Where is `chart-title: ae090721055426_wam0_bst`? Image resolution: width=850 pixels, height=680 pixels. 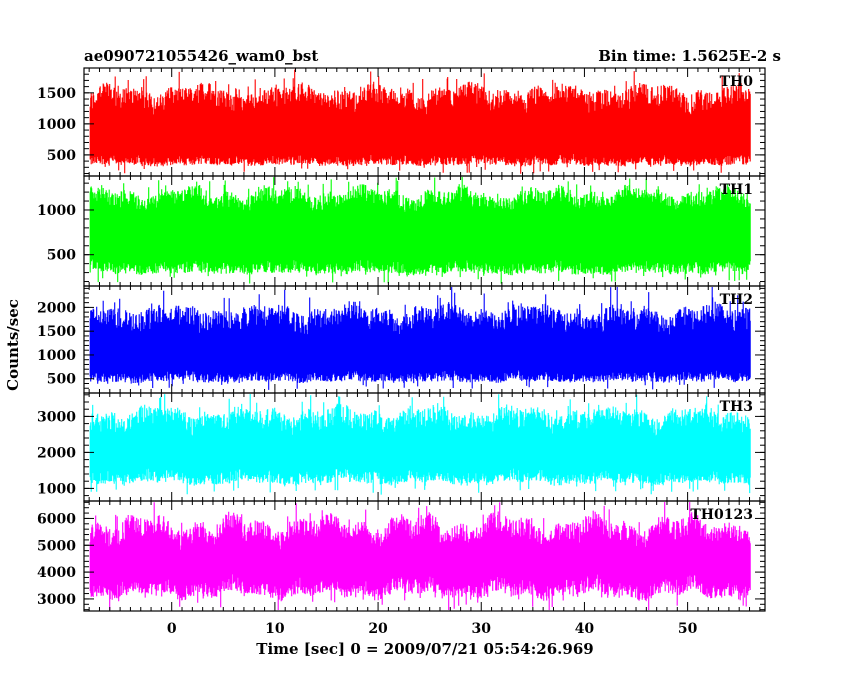 chart-title: ae090721055426_wam0_bst is located at coordinates (201, 56).